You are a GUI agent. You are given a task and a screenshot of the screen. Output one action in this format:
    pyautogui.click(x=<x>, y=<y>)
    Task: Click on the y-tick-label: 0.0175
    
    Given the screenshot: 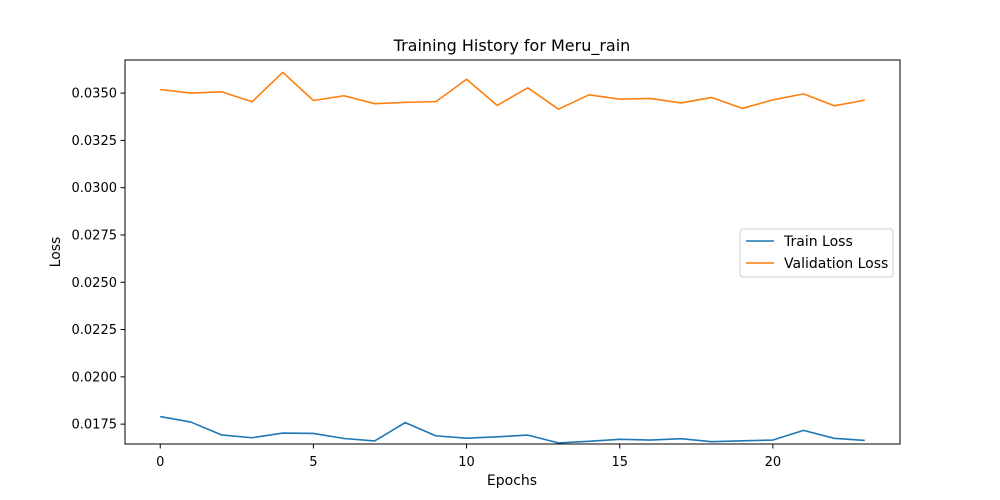 What is the action you would take?
    pyautogui.click(x=95, y=425)
    